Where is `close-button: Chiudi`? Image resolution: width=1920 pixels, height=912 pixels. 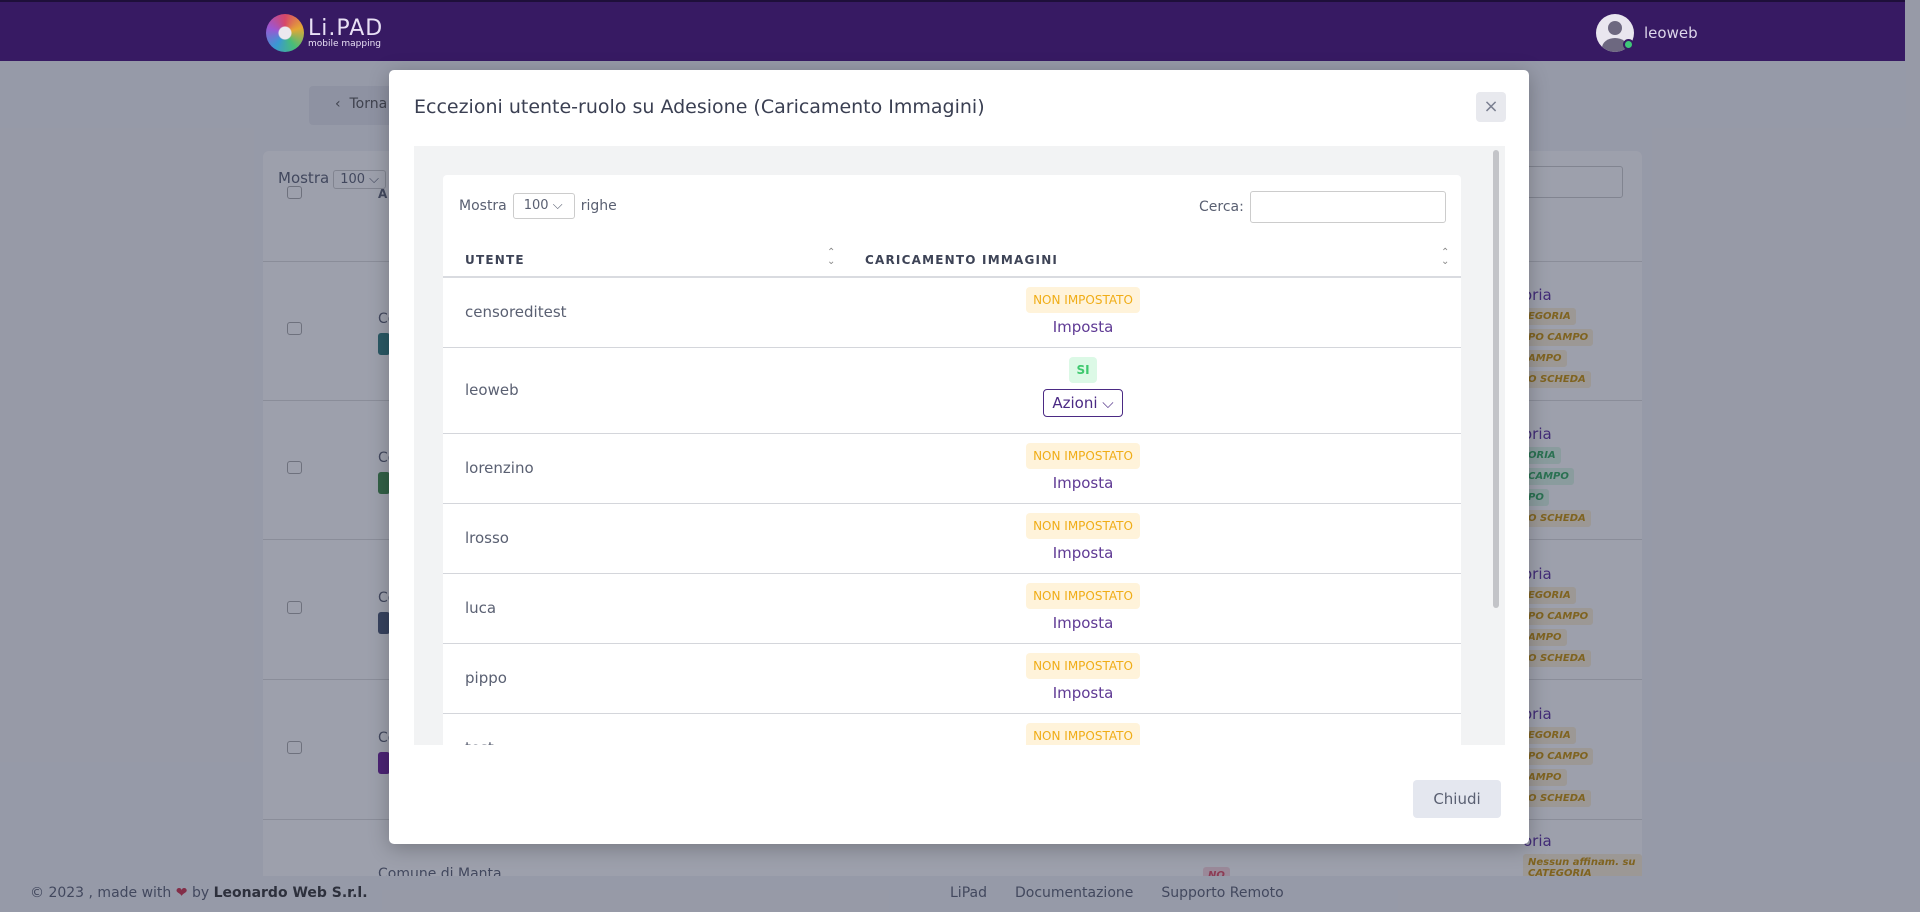 close-button: Chiudi is located at coordinates (1457, 799).